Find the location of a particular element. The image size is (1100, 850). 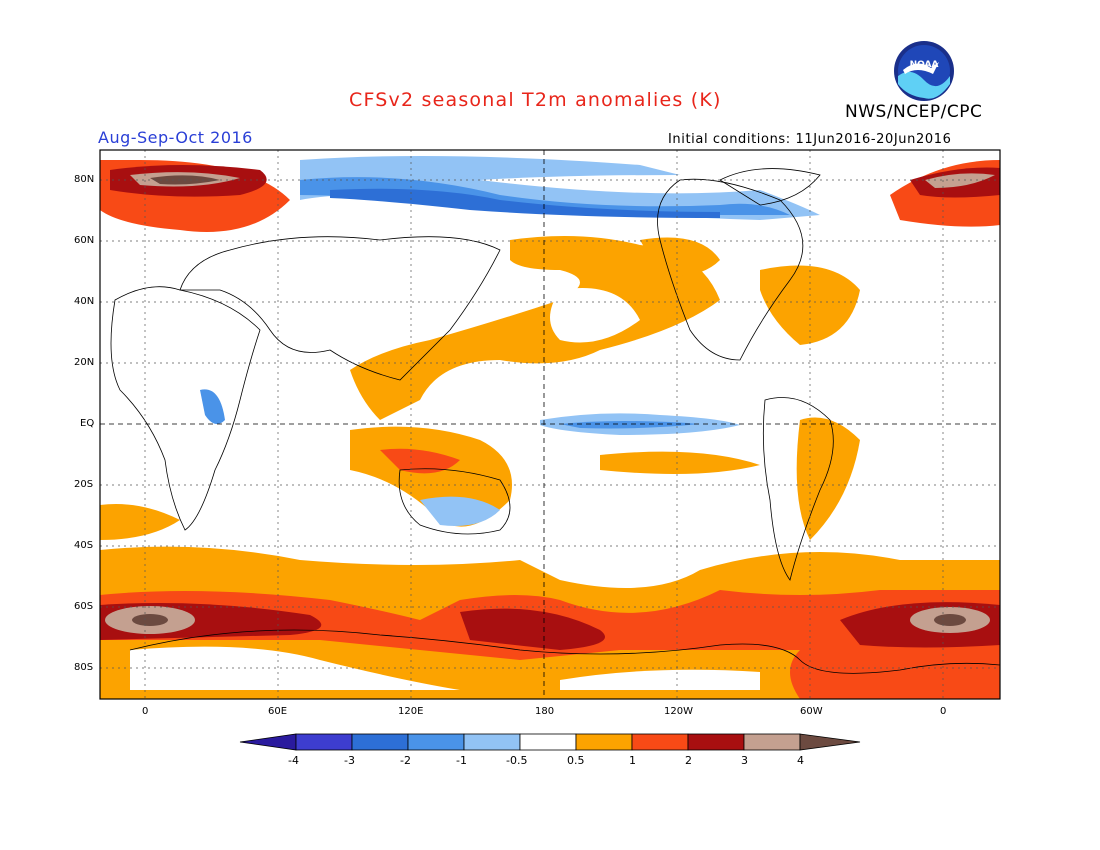

lat-label: 80S is located at coordinates (84, 667).